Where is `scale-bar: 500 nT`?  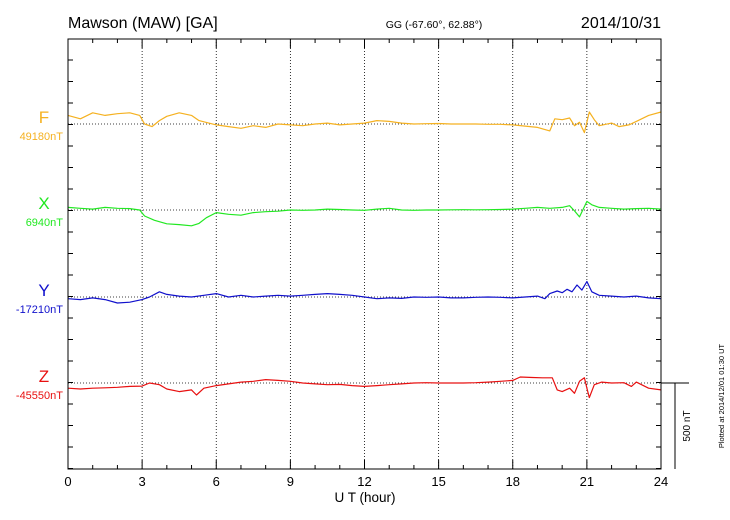 scale-bar: 500 nT is located at coordinates (677, 425).